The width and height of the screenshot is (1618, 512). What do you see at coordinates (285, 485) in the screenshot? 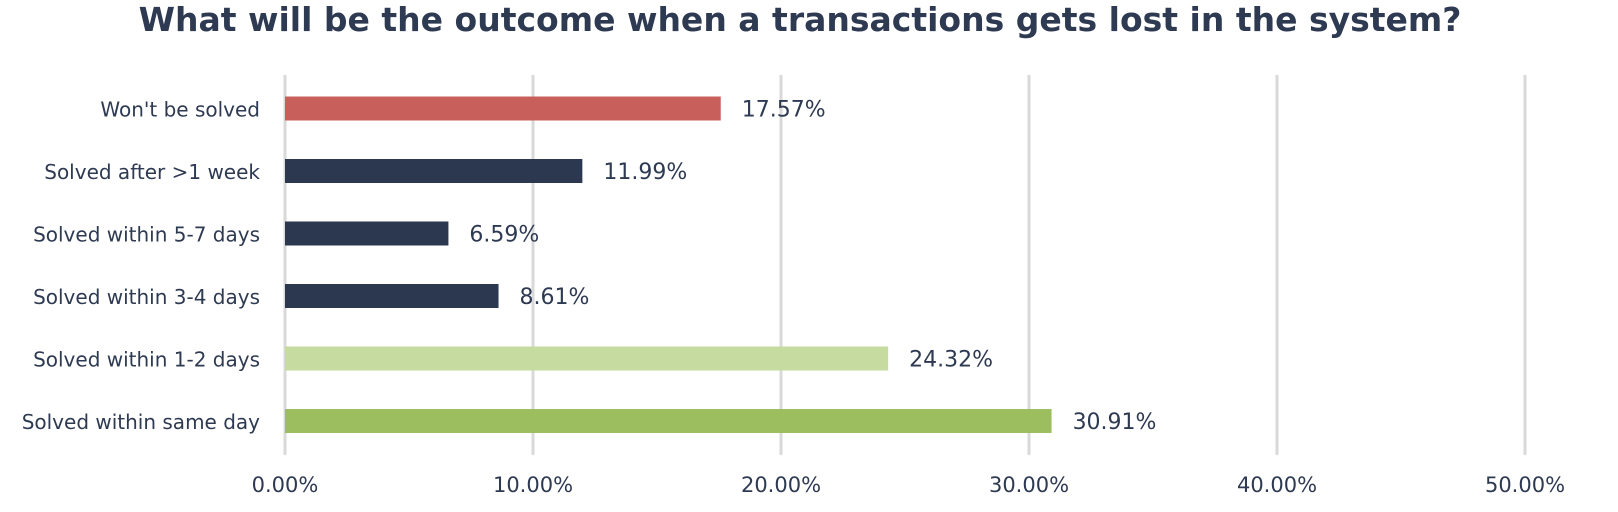
I see `x-tick-label: 0.00%` at bounding box center [285, 485].